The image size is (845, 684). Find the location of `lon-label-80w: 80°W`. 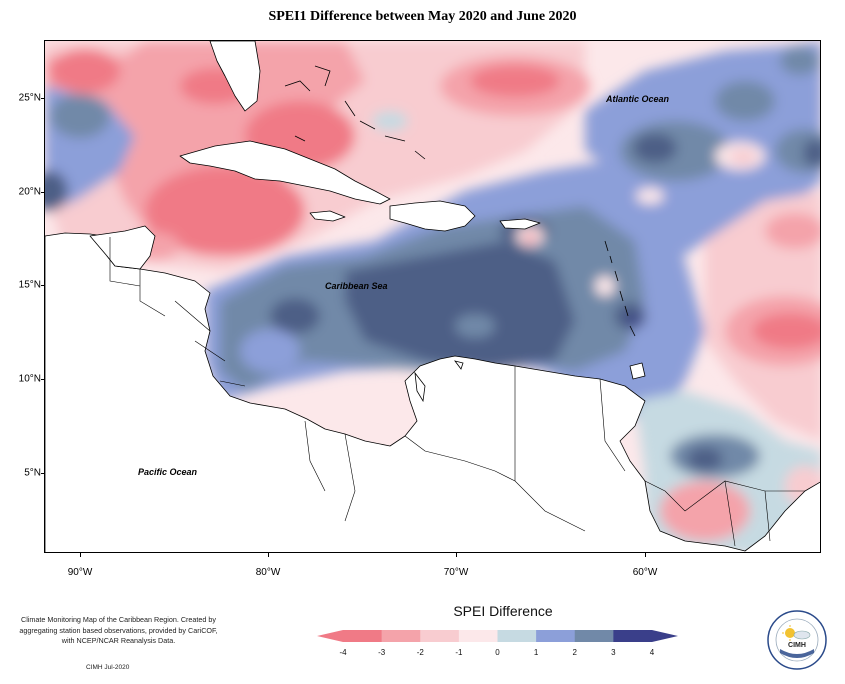

lon-label-80w: 80°W is located at coordinates (268, 572).